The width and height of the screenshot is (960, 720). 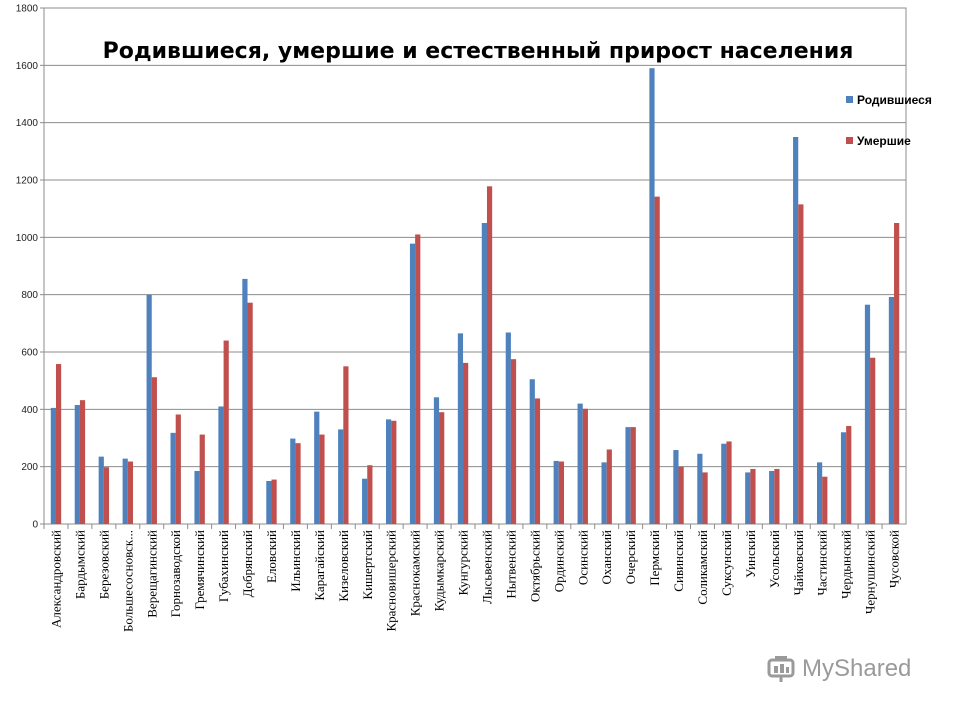 I want to click on x-tick-label: Чердынский, so click(x=846, y=564).